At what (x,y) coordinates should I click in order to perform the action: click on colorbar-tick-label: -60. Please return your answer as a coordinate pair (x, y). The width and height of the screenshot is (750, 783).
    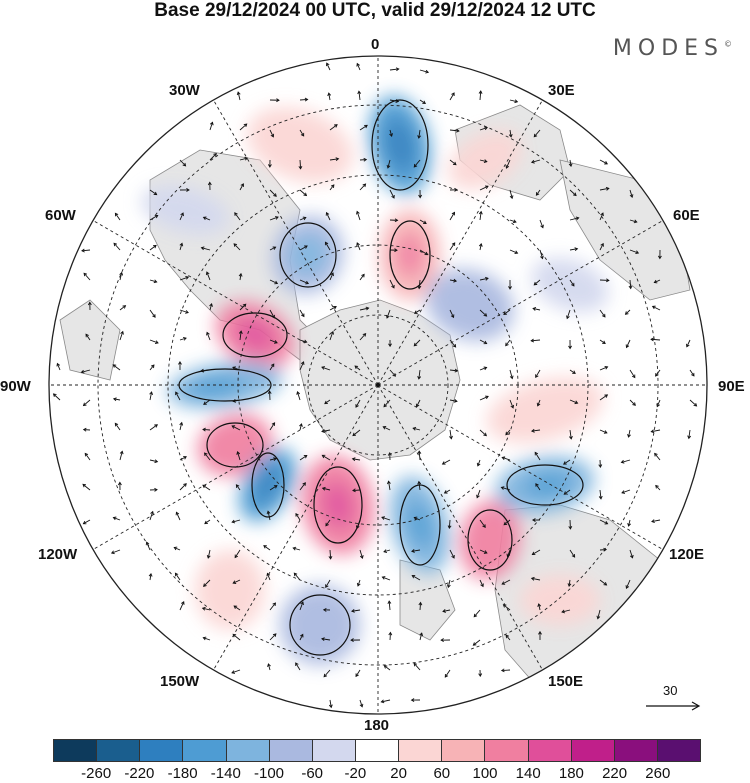
    Looking at the image, I should click on (312, 773).